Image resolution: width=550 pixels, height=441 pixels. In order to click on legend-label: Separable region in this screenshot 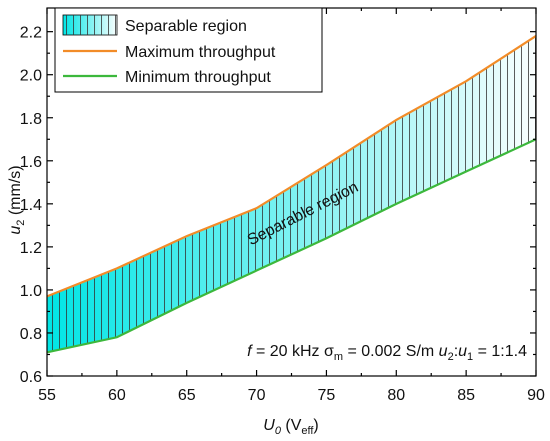, I will do `click(186, 26)`.